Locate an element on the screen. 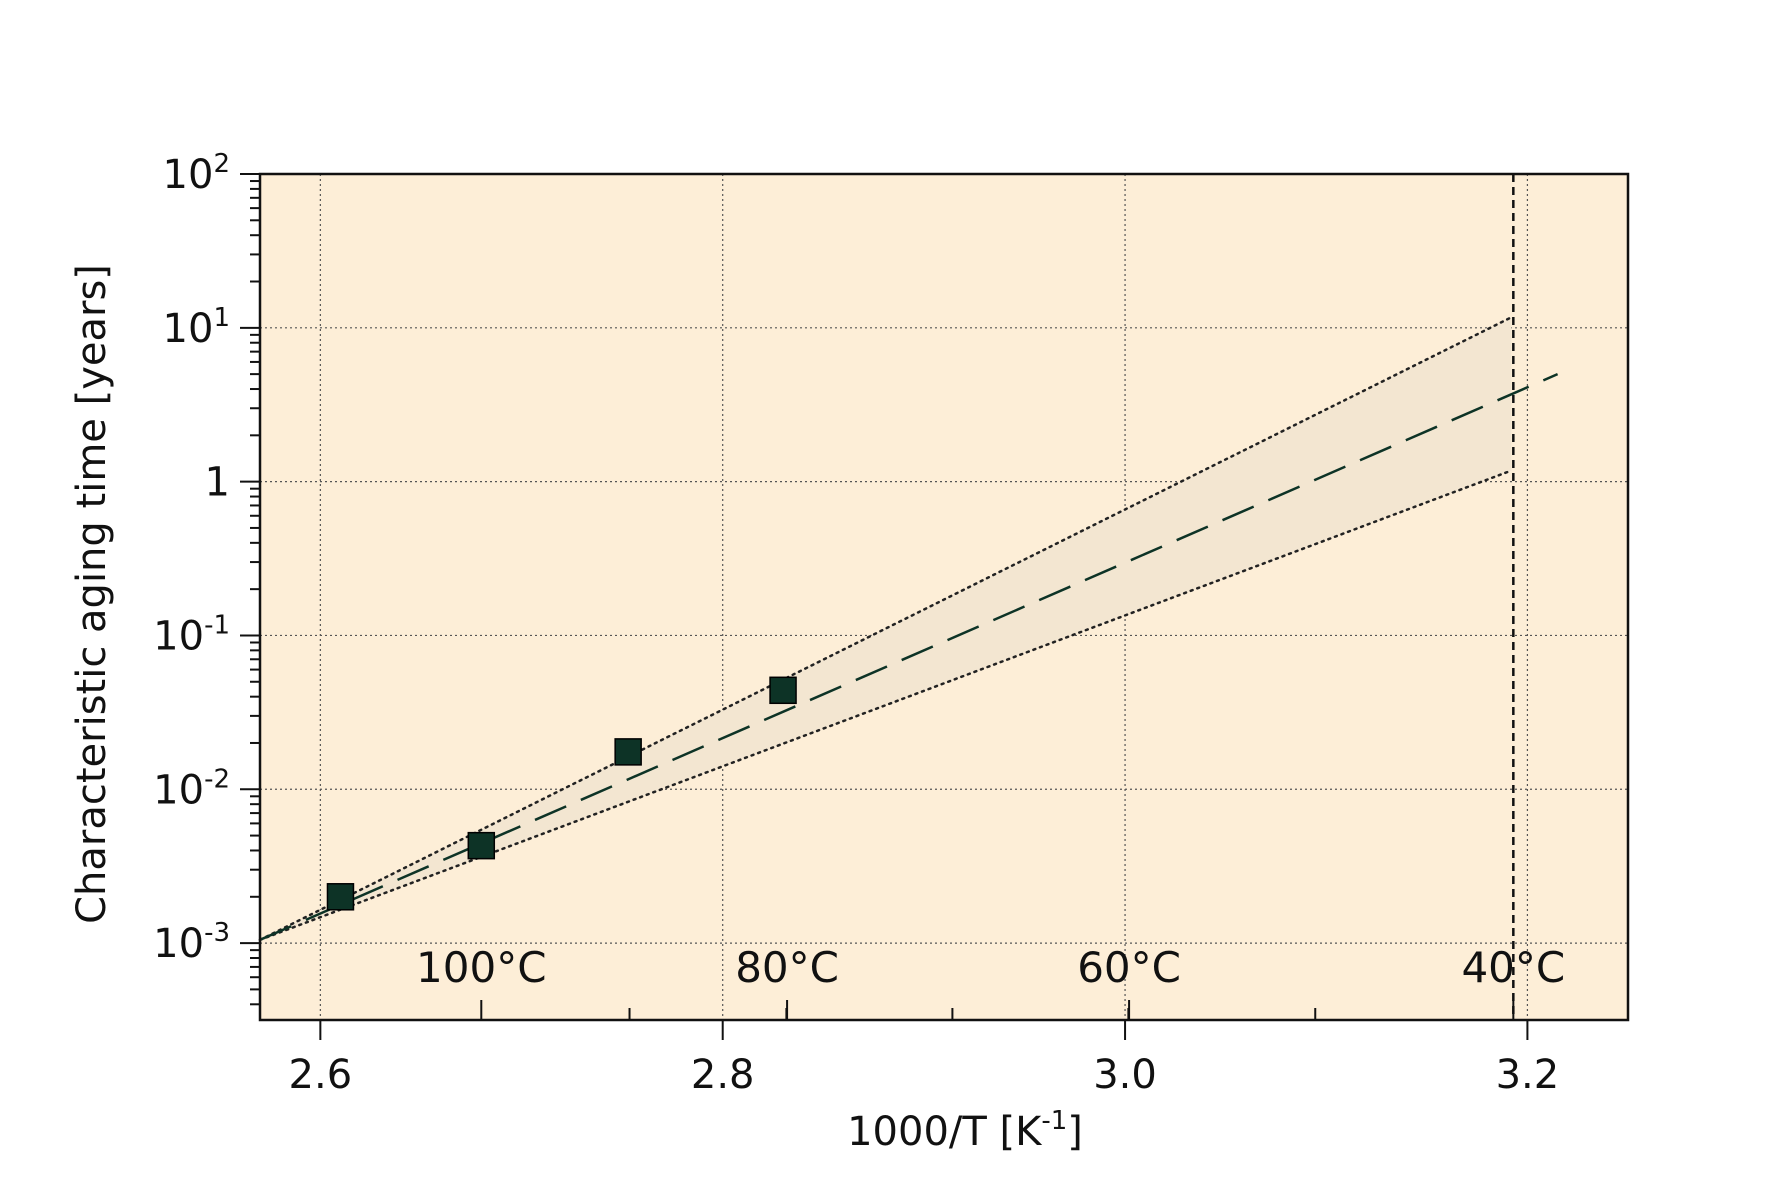  y-axis-ticks: 10⁻³ 10⁻² 10⁻¹ 1 10¹ 10² is located at coordinates (206, 577).